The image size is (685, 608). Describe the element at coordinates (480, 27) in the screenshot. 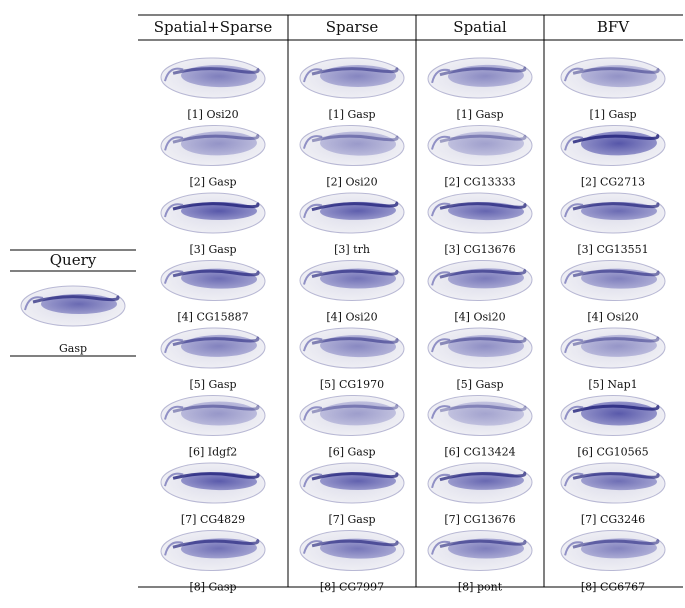

I see `column-header: Spatial` at that location.